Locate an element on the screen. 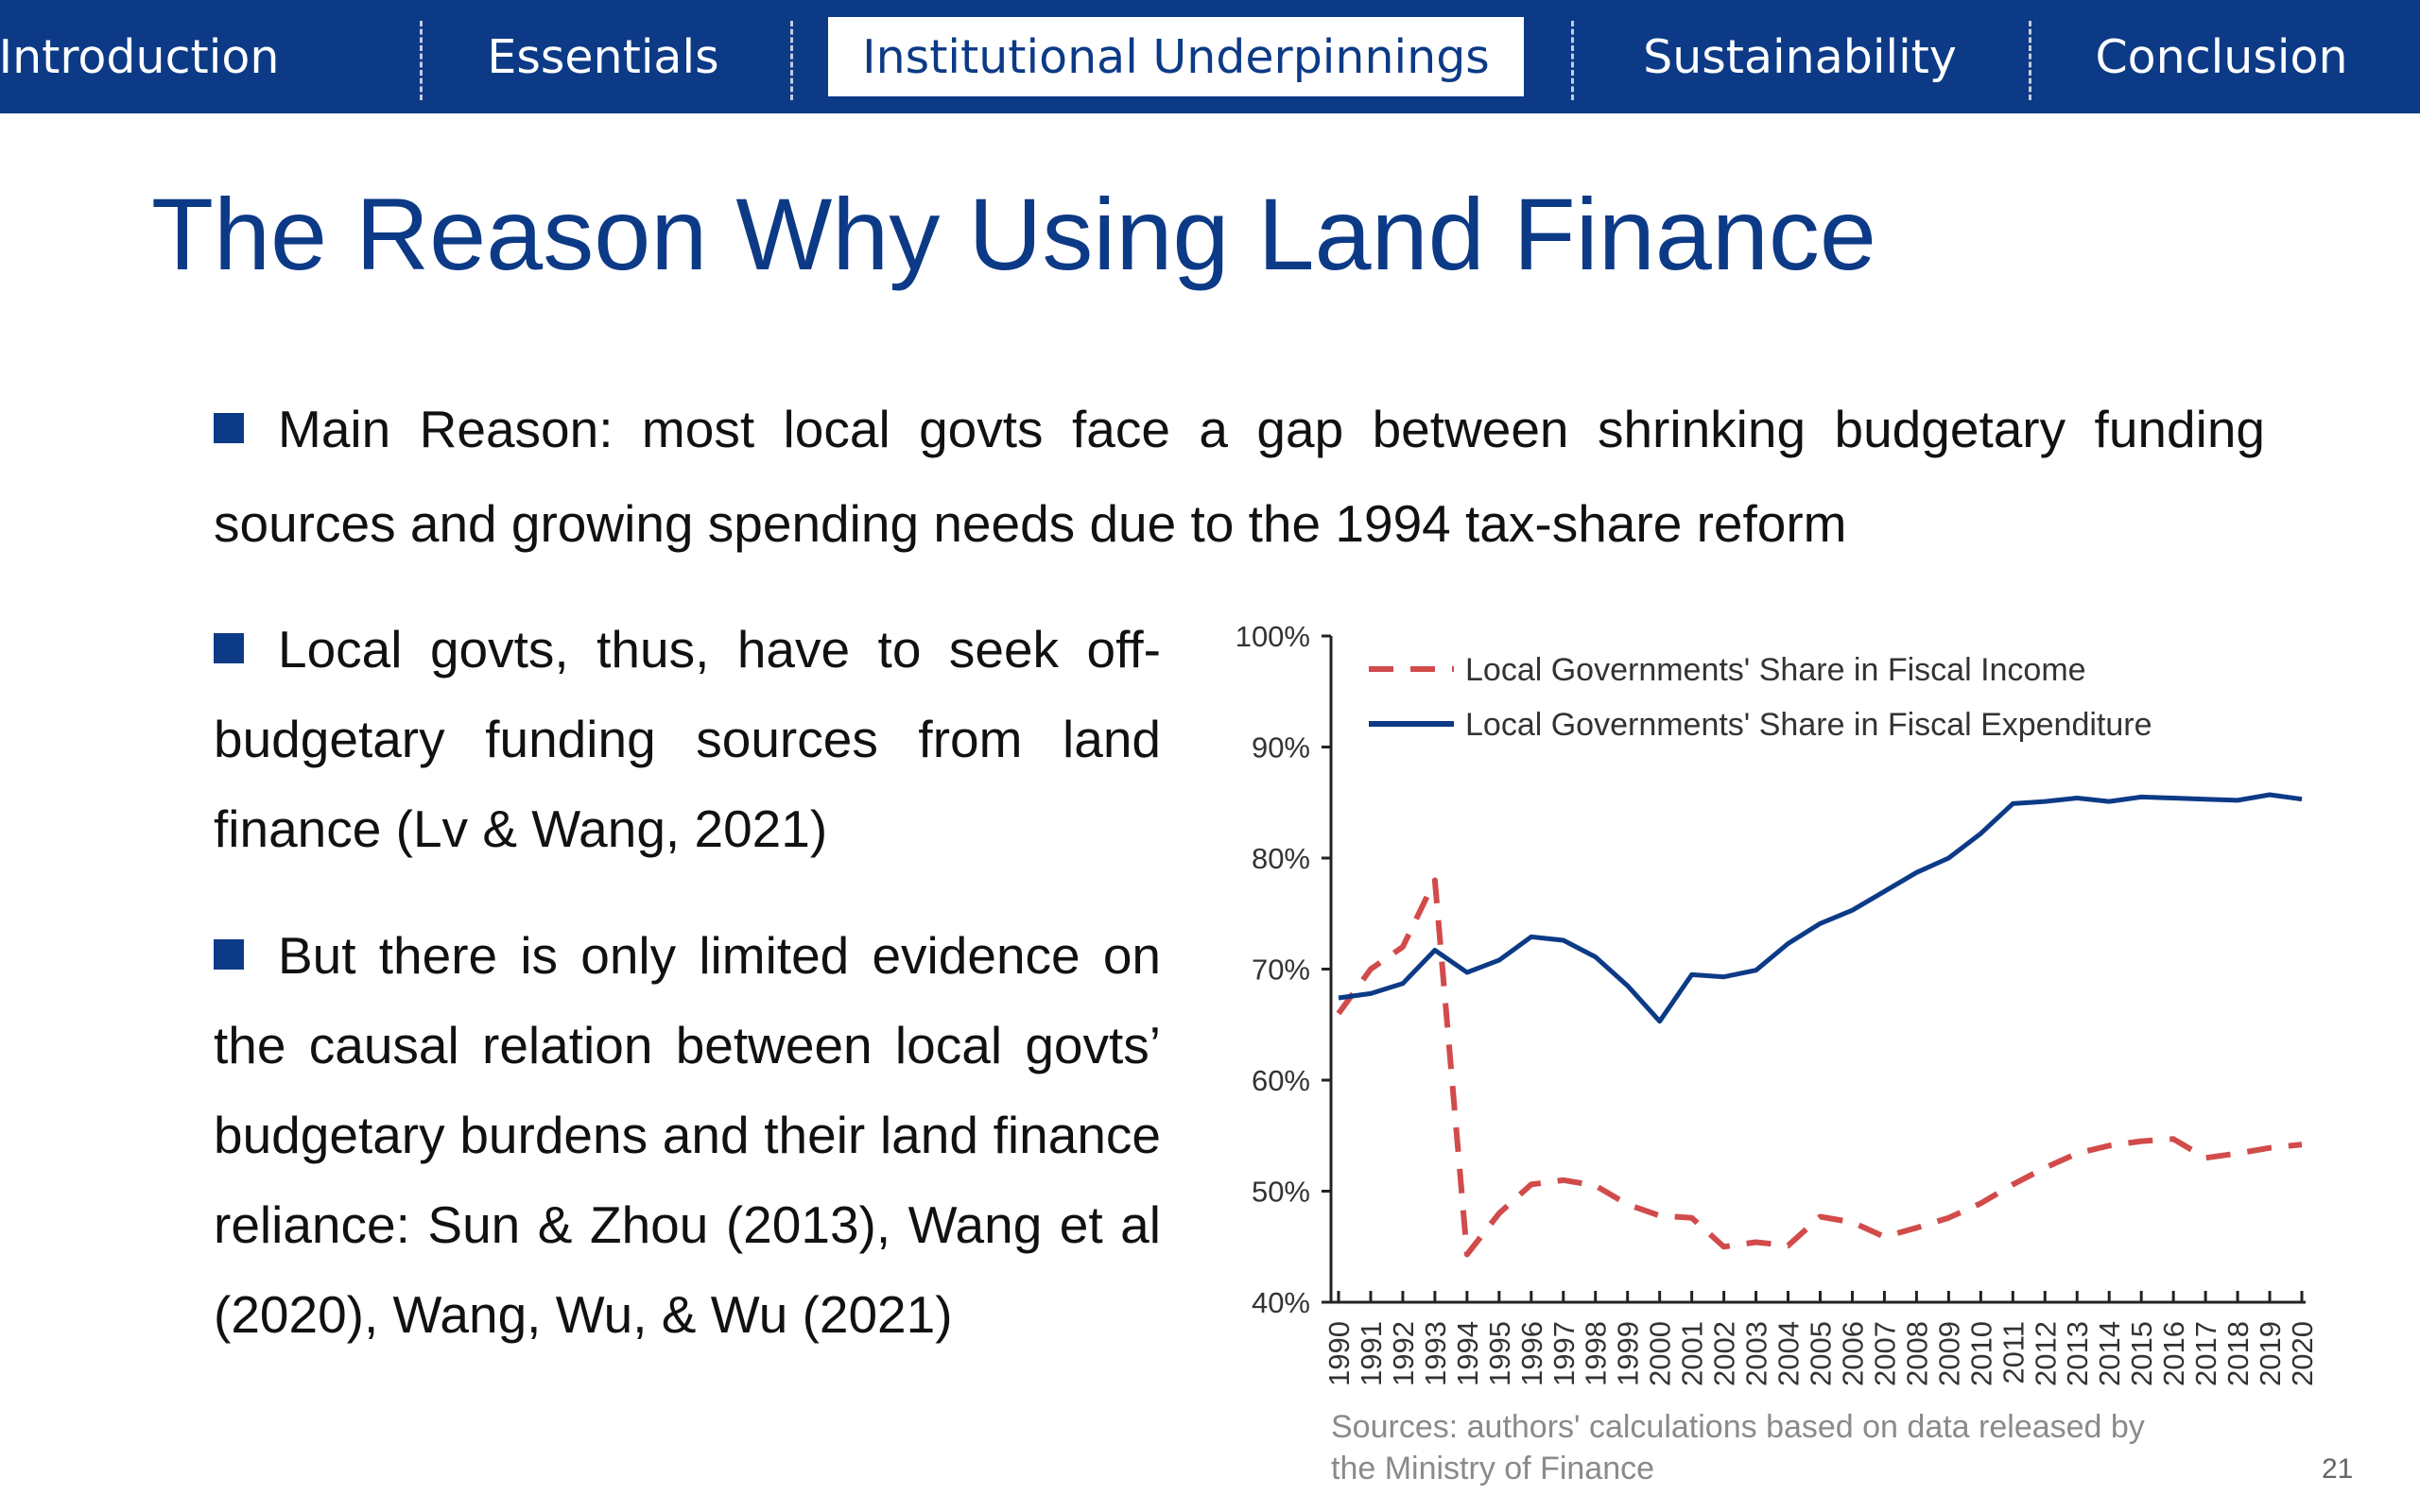 The height and width of the screenshot is (1512, 2420). chart-series is located at coordinates (1819, 1025).